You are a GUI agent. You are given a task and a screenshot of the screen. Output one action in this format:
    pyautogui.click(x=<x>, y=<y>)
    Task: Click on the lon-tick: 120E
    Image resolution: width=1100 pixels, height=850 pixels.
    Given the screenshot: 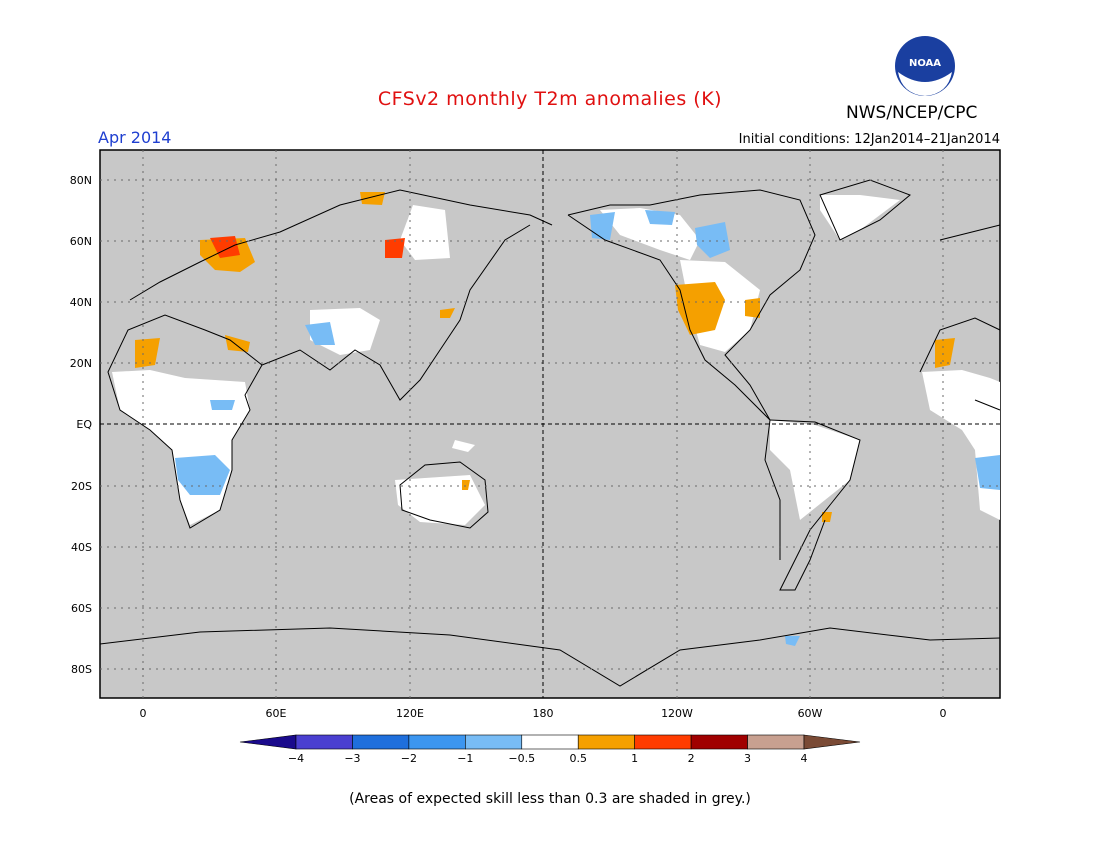 What is the action you would take?
    pyautogui.click(x=410, y=713)
    